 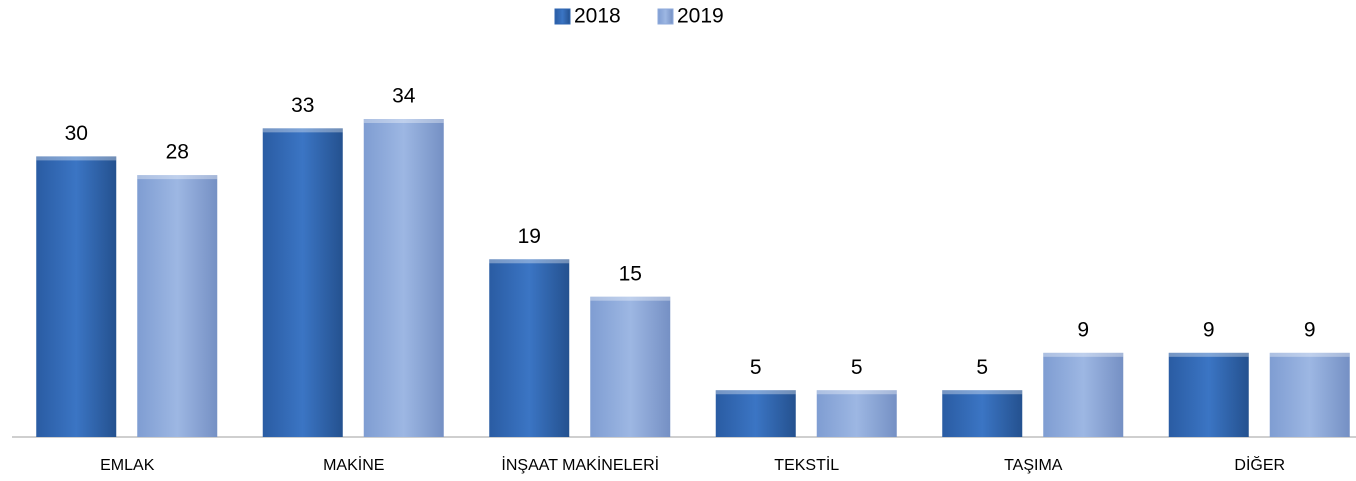 What do you see at coordinates (630, 273) in the screenshot?
I see `value-label: 15` at bounding box center [630, 273].